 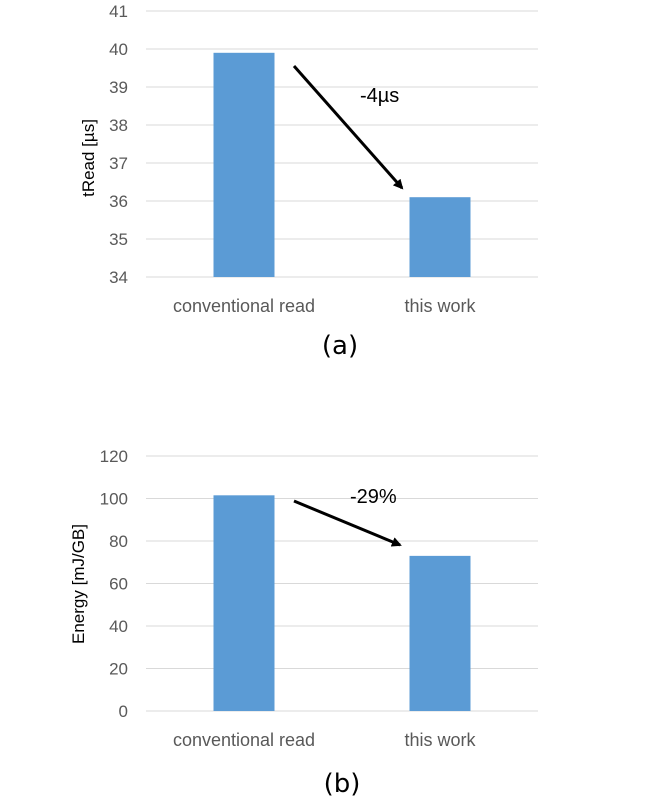 I want to click on chart-b-y-axis-label: Energy [mJ/GB], so click(x=78, y=584).